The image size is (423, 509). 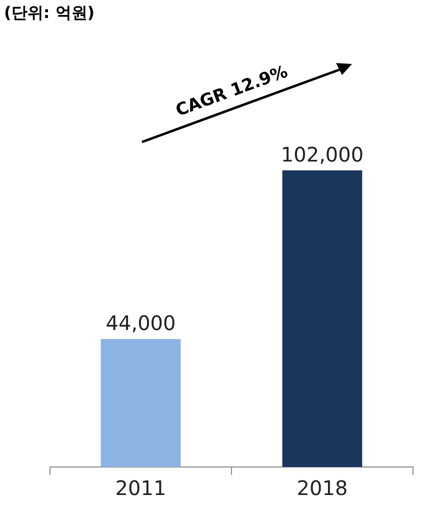 I want to click on data-label: 102,000, so click(x=322, y=154).